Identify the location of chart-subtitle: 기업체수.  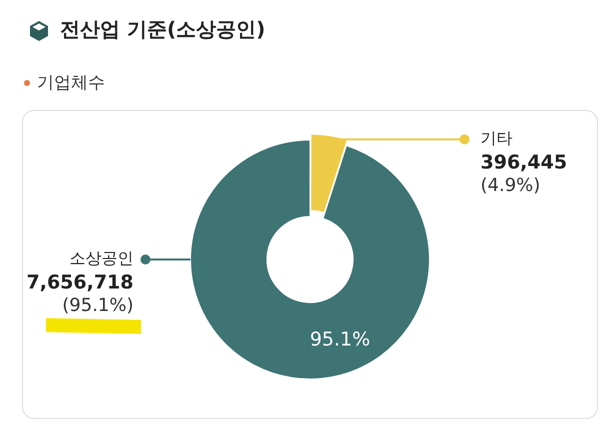
(71, 83).